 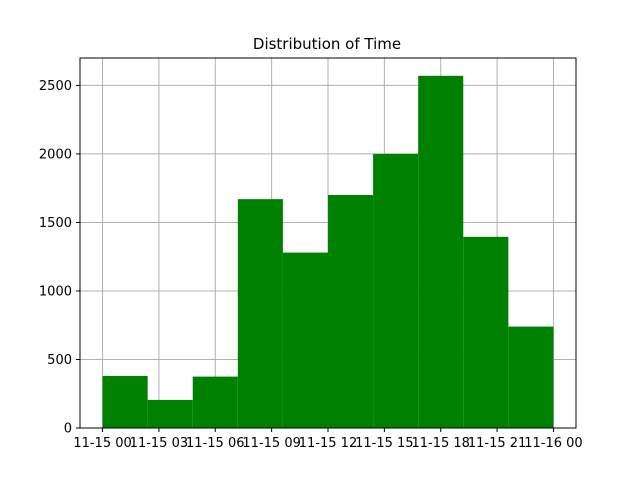 I want to click on x-tick-label: 11-16 00, so click(x=553, y=443).